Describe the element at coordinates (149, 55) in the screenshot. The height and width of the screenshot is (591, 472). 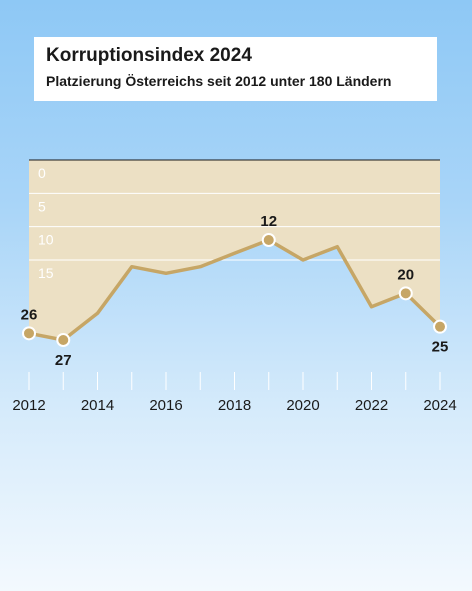
I see `chart-title: Korruptionsindex 2024` at that location.